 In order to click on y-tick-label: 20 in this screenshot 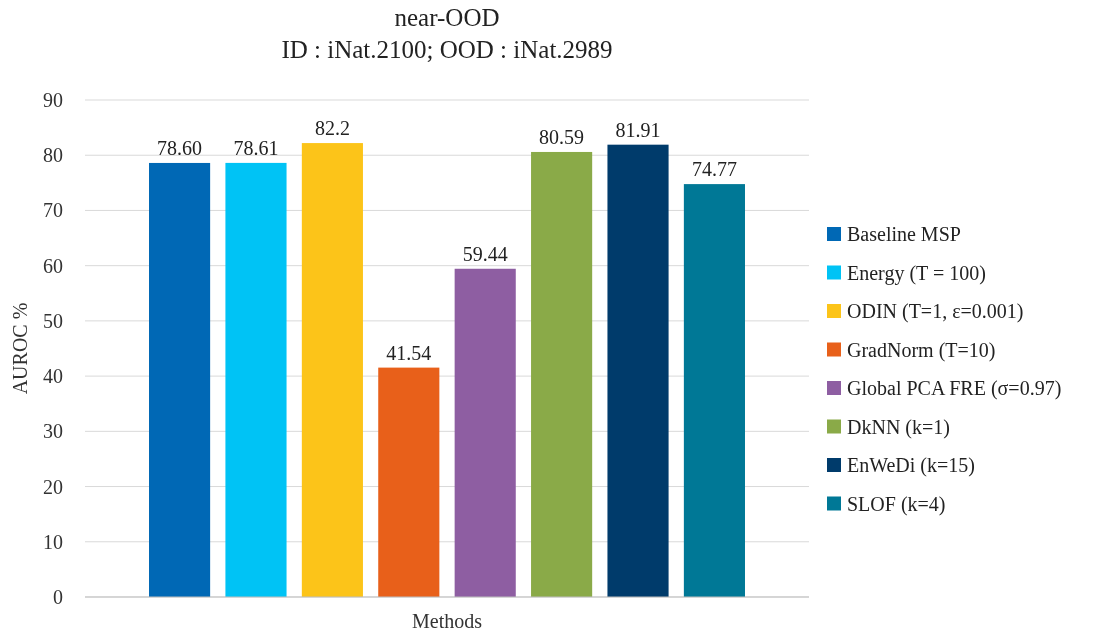, I will do `click(53, 486)`.